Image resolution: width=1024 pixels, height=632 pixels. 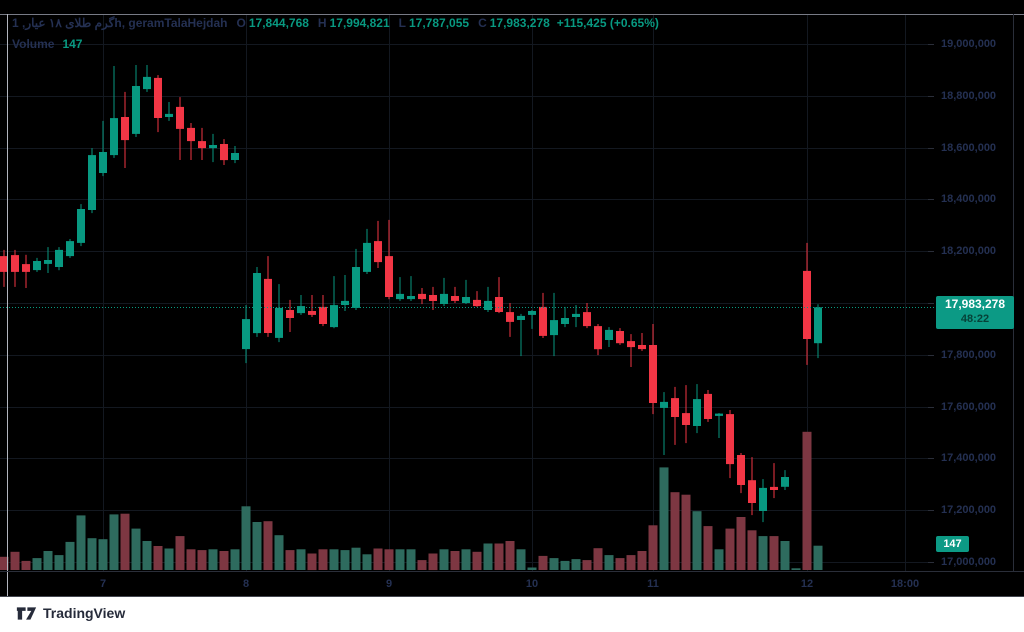 I want to click on price-axis-label: 17,000,000, so click(x=969, y=562).